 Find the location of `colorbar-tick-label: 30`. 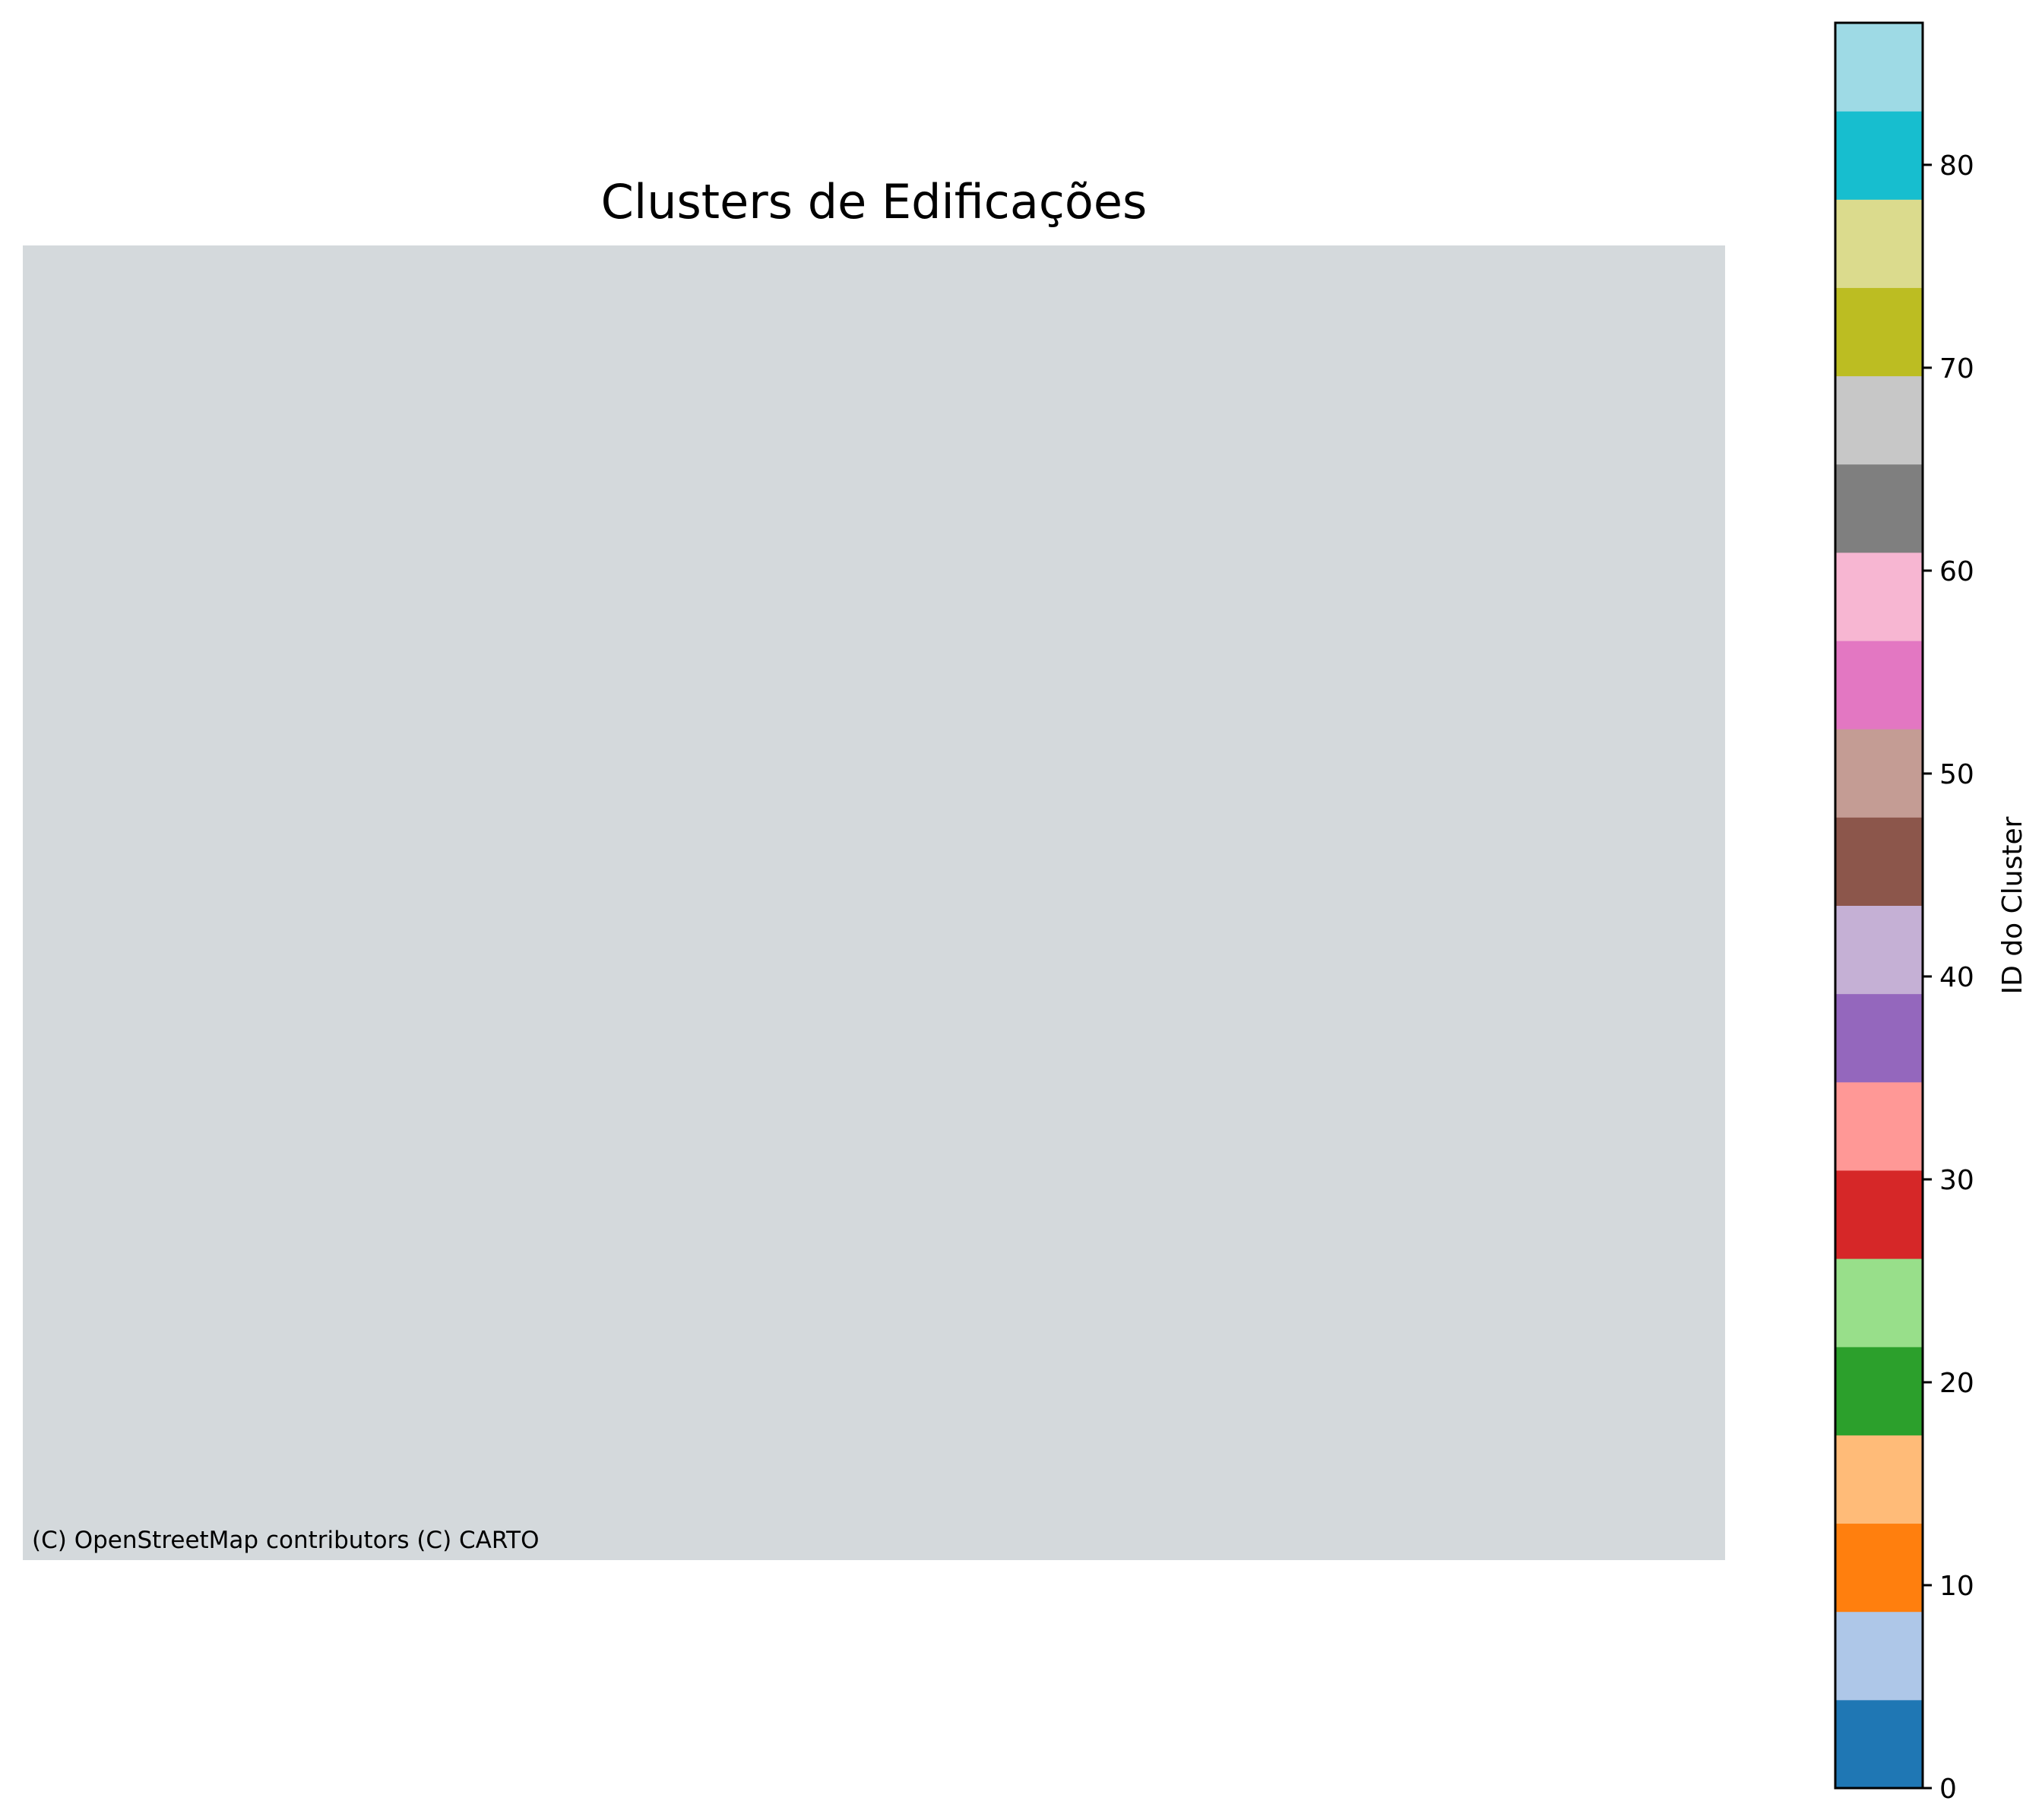

colorbar-tick-label: 30 is located at coordinates (1956, 1180).